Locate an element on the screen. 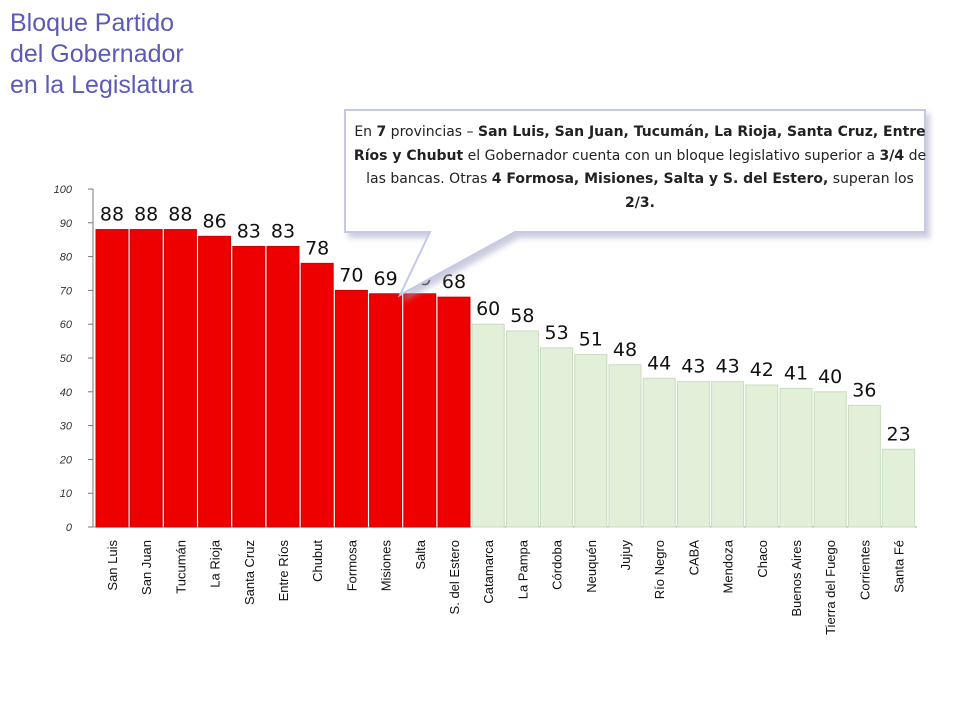 This screenshot has width=960, height=720. data-label: 42 is located at coordinates (762, 370).